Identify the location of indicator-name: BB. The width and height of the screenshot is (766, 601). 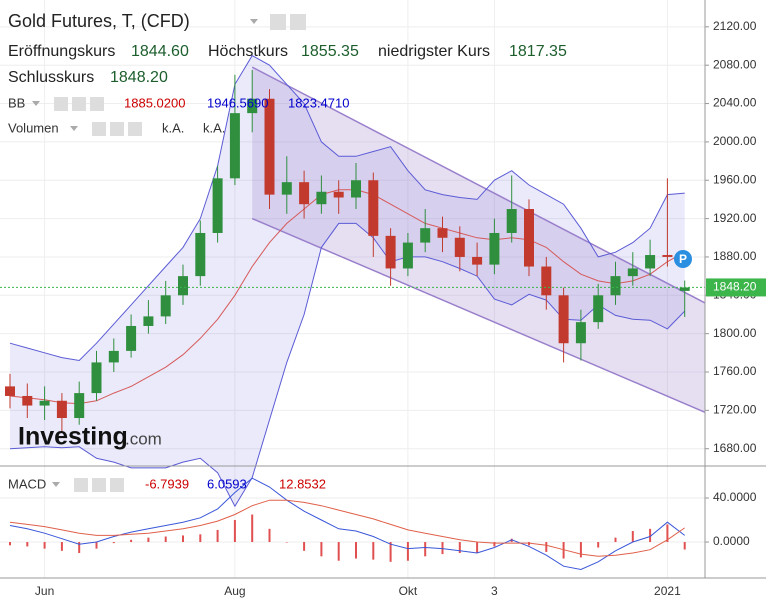
(16, 102).